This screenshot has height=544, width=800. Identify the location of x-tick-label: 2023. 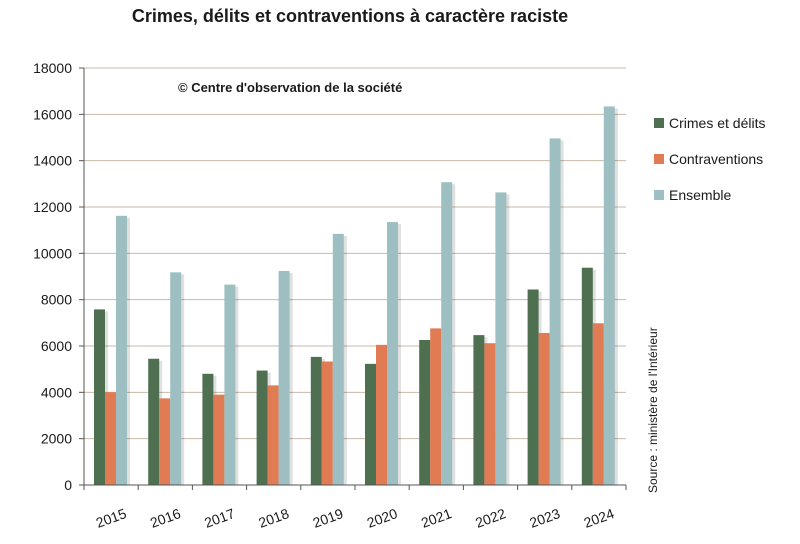
(544, 518).